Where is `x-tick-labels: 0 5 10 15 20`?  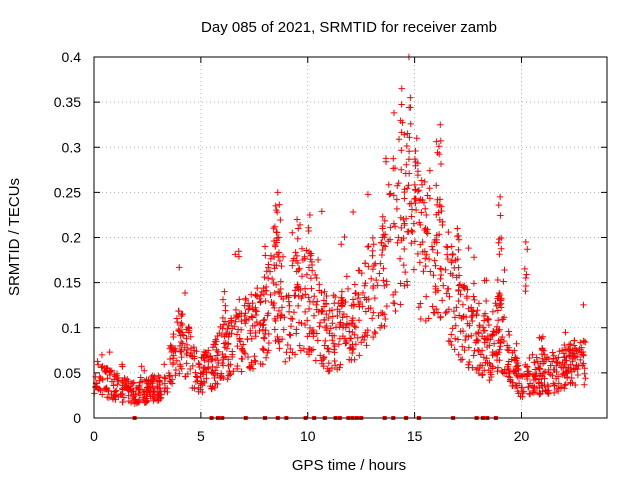 x-tick-labels: 0 5 10 15 20 is located at coordinates (309, 436).